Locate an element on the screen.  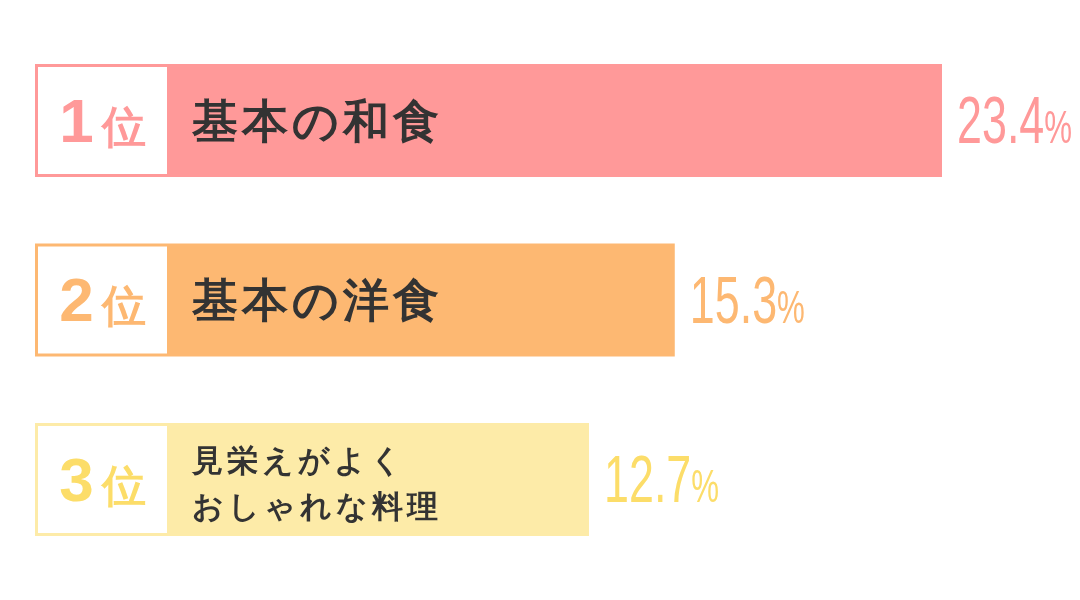
category-label: 見栄えがよくおしゃれな料理 is located at coordinates (317, 482).